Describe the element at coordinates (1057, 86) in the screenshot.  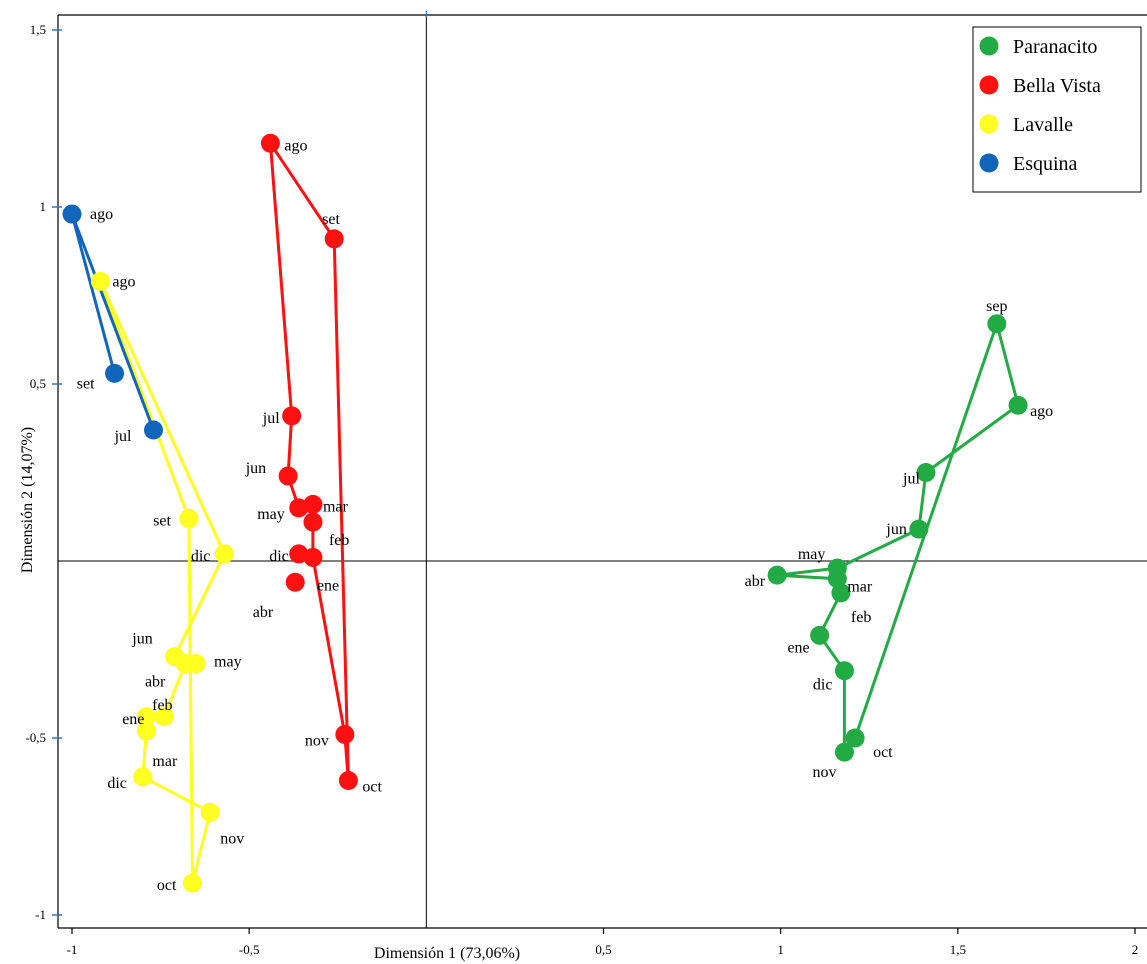
I see `legend-entry: Bella Vista` at that location.